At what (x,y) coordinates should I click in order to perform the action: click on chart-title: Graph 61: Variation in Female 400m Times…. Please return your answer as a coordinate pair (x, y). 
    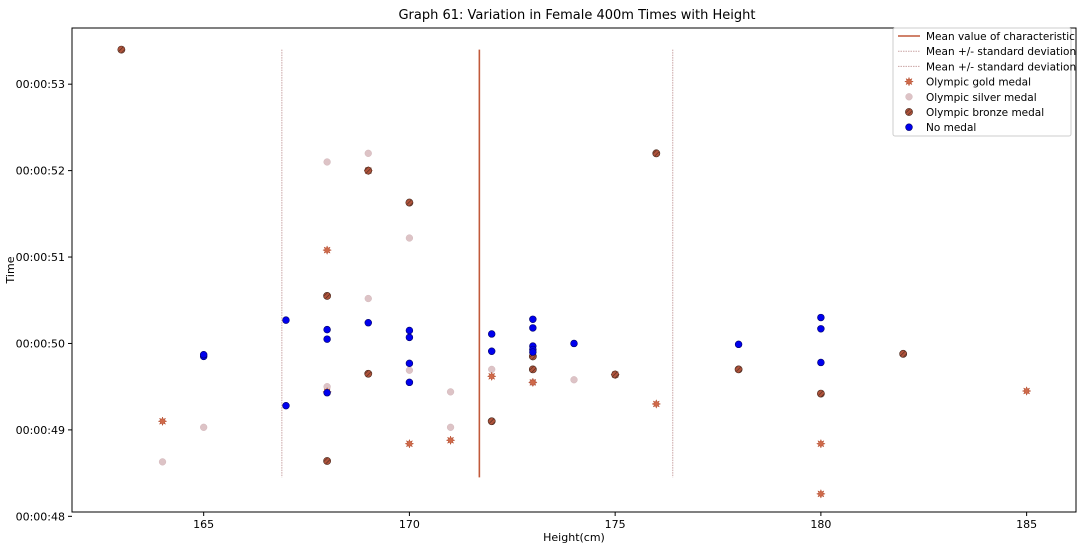
    Looking at the image, I should click on (576, 15).